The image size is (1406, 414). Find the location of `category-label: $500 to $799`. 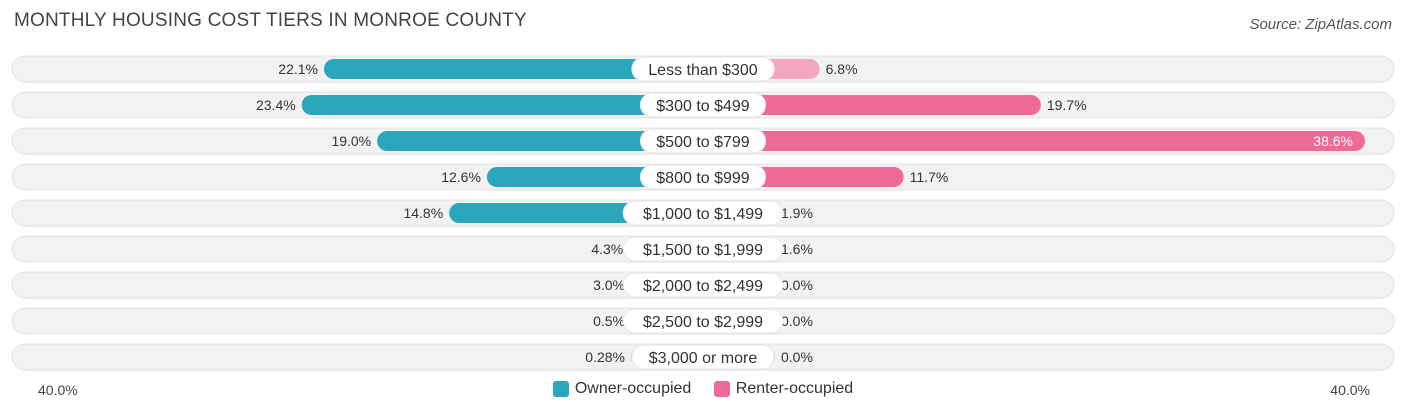

category-label: $500 to $799 is located at coordinates (703, 142).